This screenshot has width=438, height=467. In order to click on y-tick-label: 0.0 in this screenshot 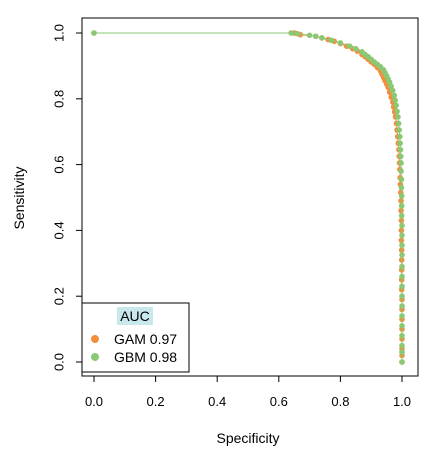, I will do `click(58, 362)`.